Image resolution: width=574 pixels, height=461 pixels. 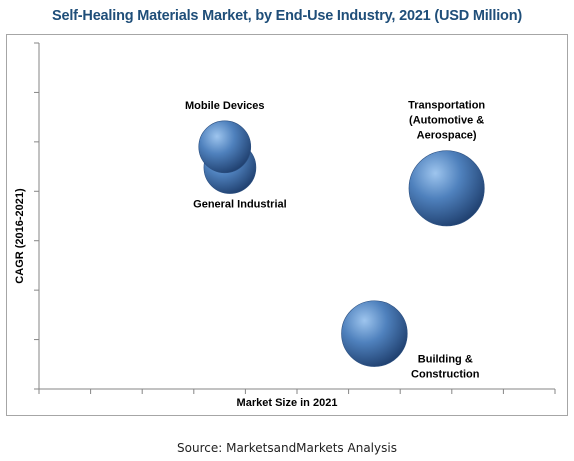 I want to click on bubble-label-line: Transportation, so click(x=446, y=106).